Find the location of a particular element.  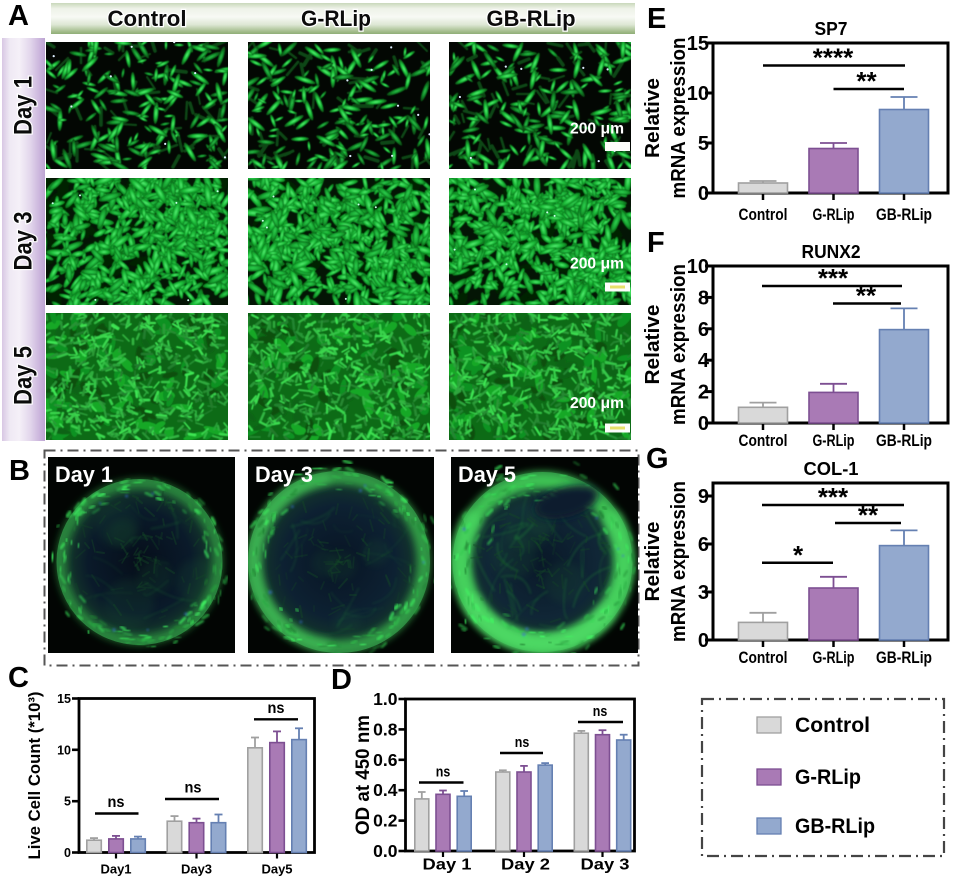

svg-text: 4 is located at coordinates (704, 361).